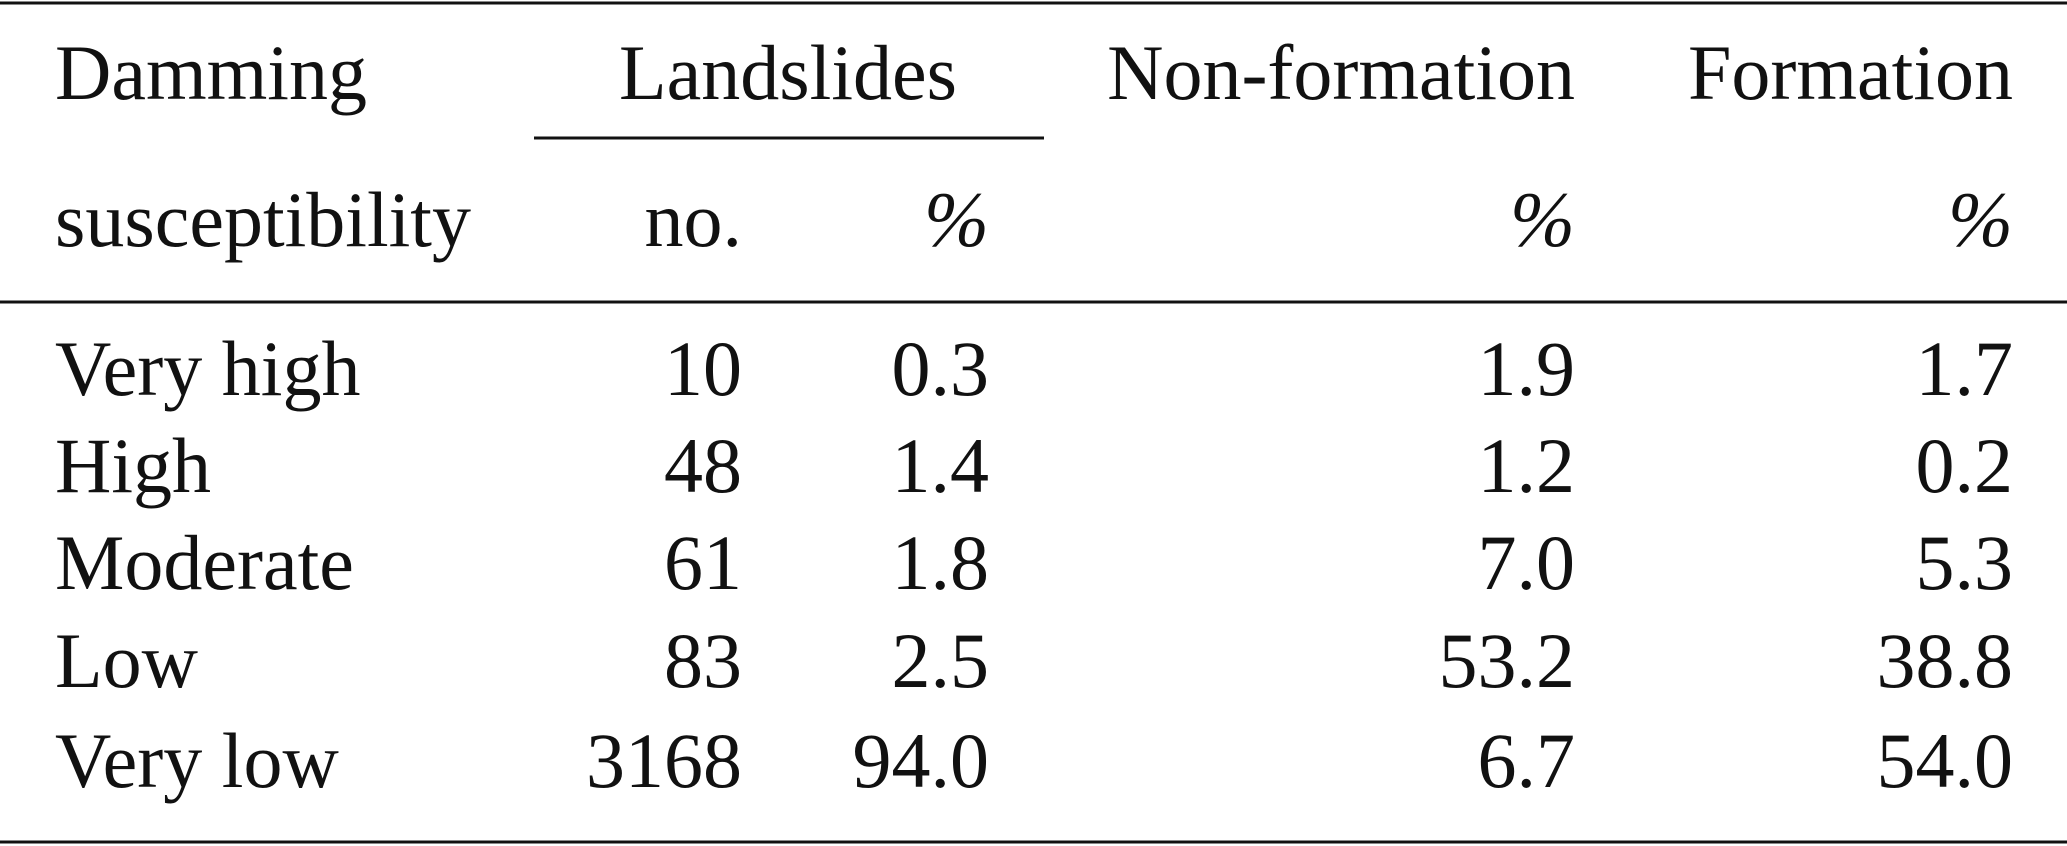 This screenshot has height=846, width=2067. Describe the element at coordinates (1527, 465) in the screenshot. I see `cell: 1.2` at that location.